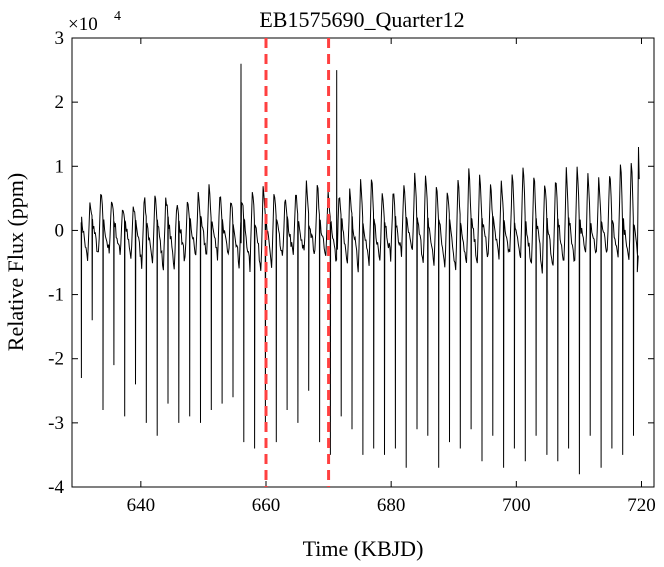 The width and height of the screenshot is (664, 567). Describe the element at coordinates (15, 262) in the screenshot. I see `y-axis-label: Relative Flux (ppm)` at that location.